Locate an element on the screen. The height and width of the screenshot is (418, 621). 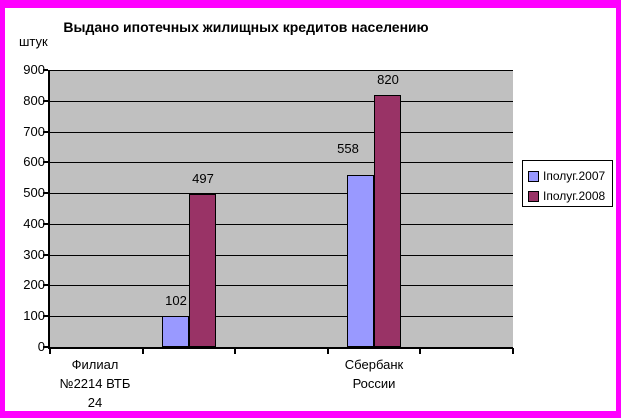
bar-Iполуг.2007-2 is located at coordinates (360, 261).